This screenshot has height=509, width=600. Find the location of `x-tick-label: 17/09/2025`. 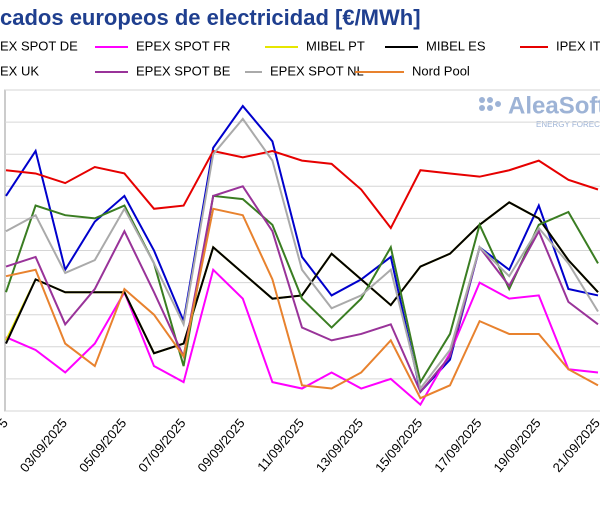

x-tick-label: 17/09/2025 is located at coordinates (457, 444).